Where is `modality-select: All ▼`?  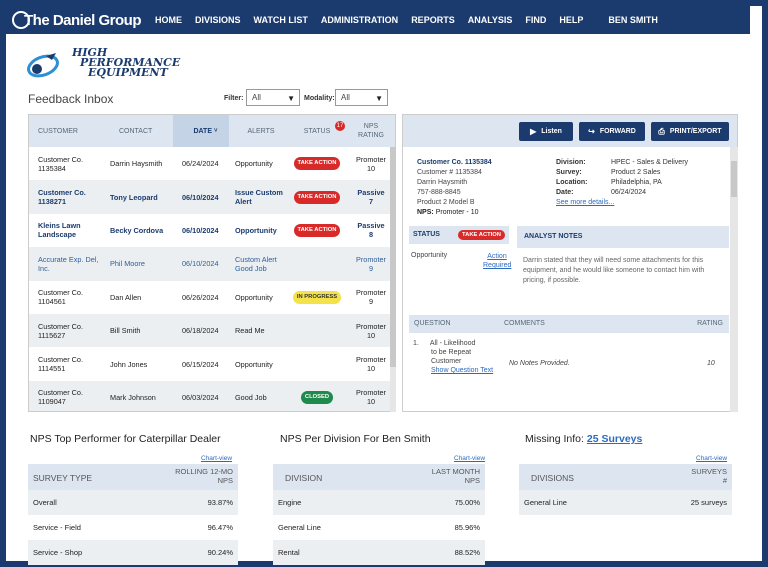
modality-select: All ▼ is located at coordinates (361, 97).